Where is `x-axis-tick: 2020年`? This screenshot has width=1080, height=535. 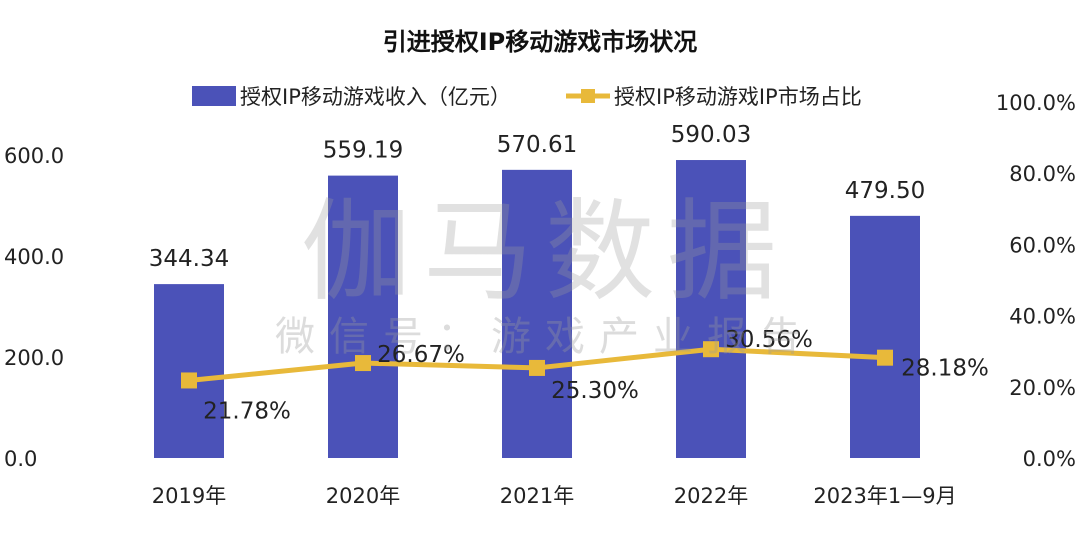 x-axis-tick: 2020年 is located at coordinates (363, 496).